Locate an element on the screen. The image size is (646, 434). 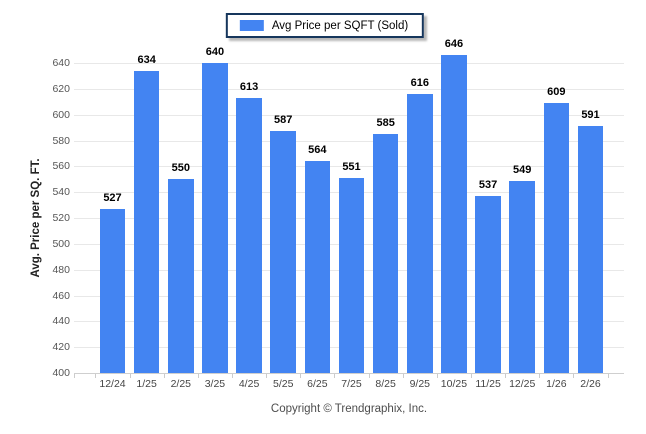
bar-value-label: 634 is located at coordinates (146, 59).